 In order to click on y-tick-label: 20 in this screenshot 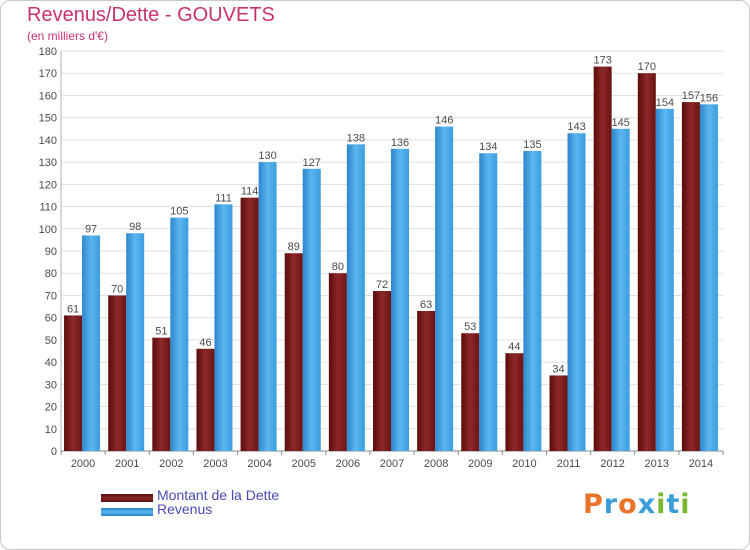, I will do `click(51, 408)`.